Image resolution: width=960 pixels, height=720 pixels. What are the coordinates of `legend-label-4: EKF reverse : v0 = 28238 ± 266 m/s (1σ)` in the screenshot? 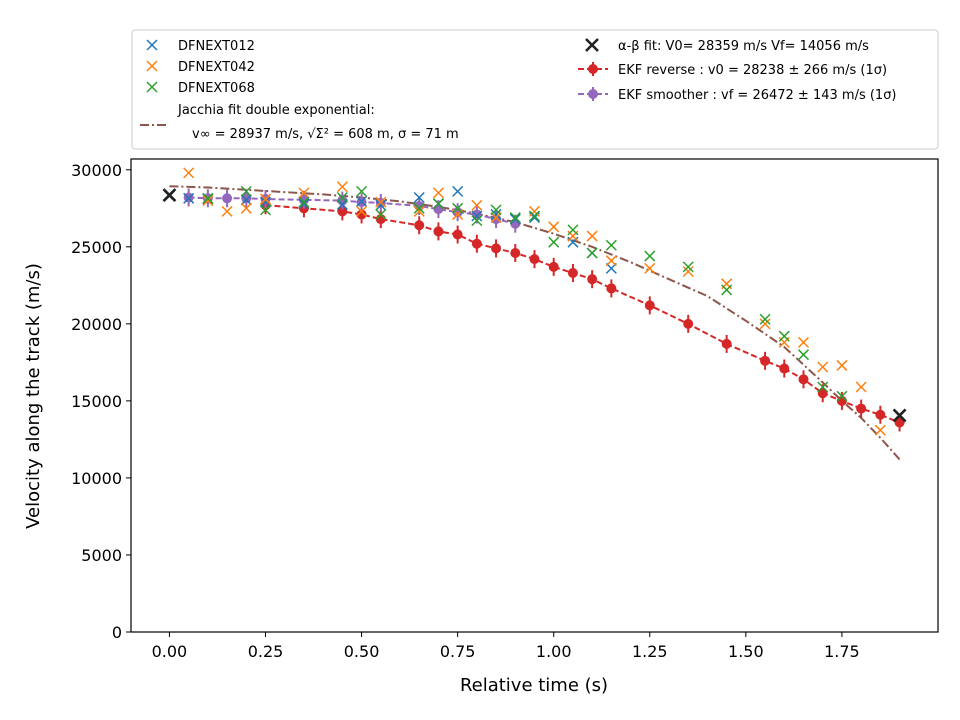 It's located at (752, 70).